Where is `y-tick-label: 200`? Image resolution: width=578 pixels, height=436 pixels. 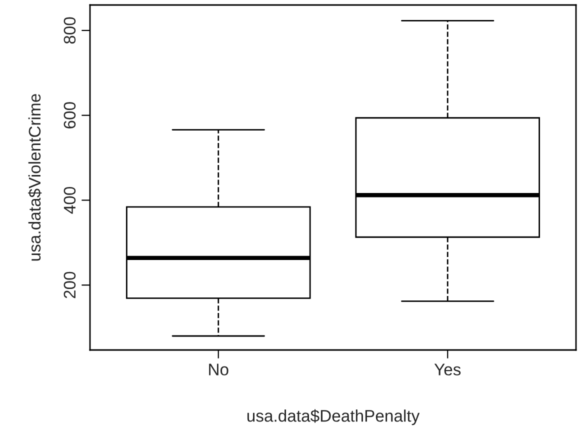 y-tick-label: 200 is located at coordinates (70, 285).